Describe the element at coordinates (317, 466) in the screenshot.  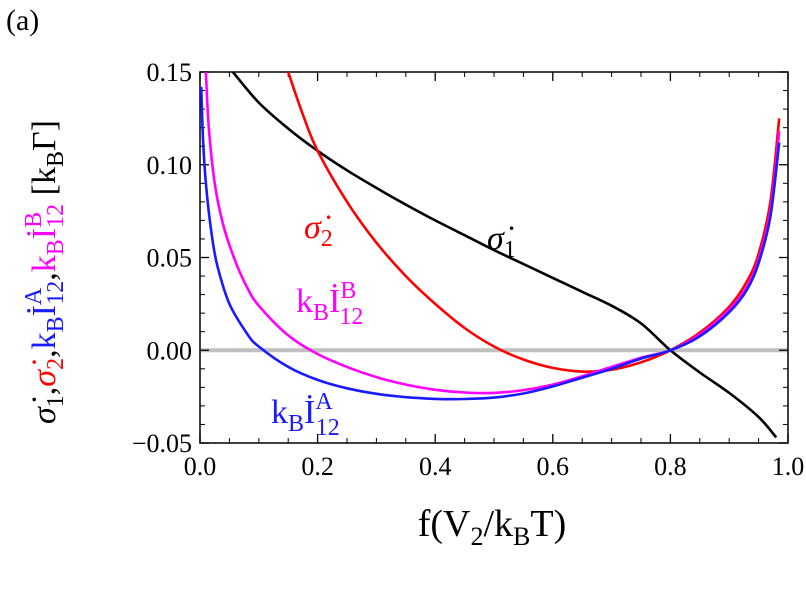
I see `x-tick-label: 0.2` at that location.